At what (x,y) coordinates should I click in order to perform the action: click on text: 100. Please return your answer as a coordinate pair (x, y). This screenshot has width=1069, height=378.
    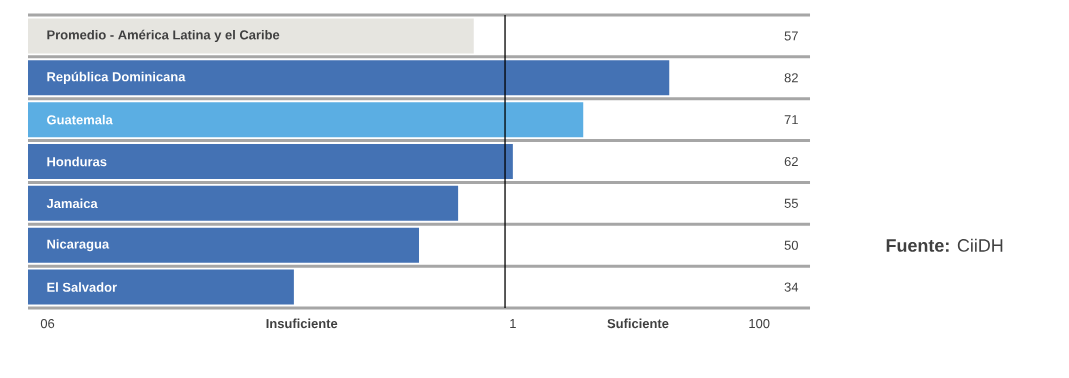
    Looking at the image, I should click on (759, 323).